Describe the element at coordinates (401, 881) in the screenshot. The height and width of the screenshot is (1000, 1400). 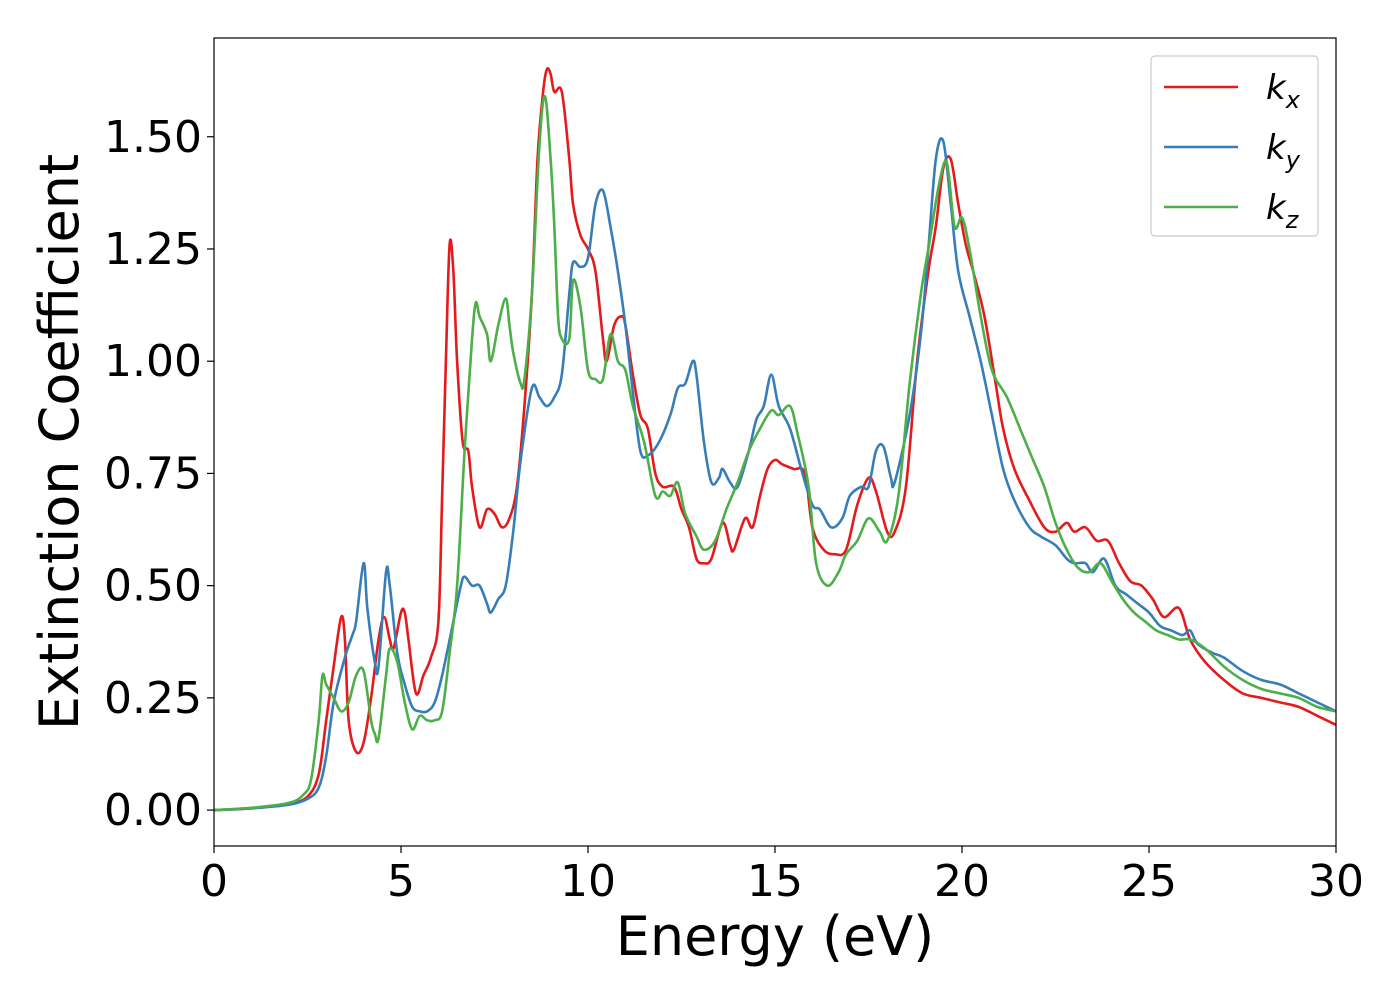
I see `x-tick-label: 5` at that location.